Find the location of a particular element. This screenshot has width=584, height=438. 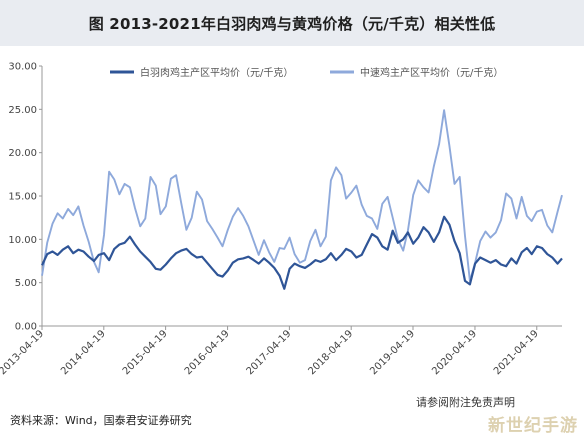

x-tick-label: 2015-04-19 is located at coordinates (145, 352).